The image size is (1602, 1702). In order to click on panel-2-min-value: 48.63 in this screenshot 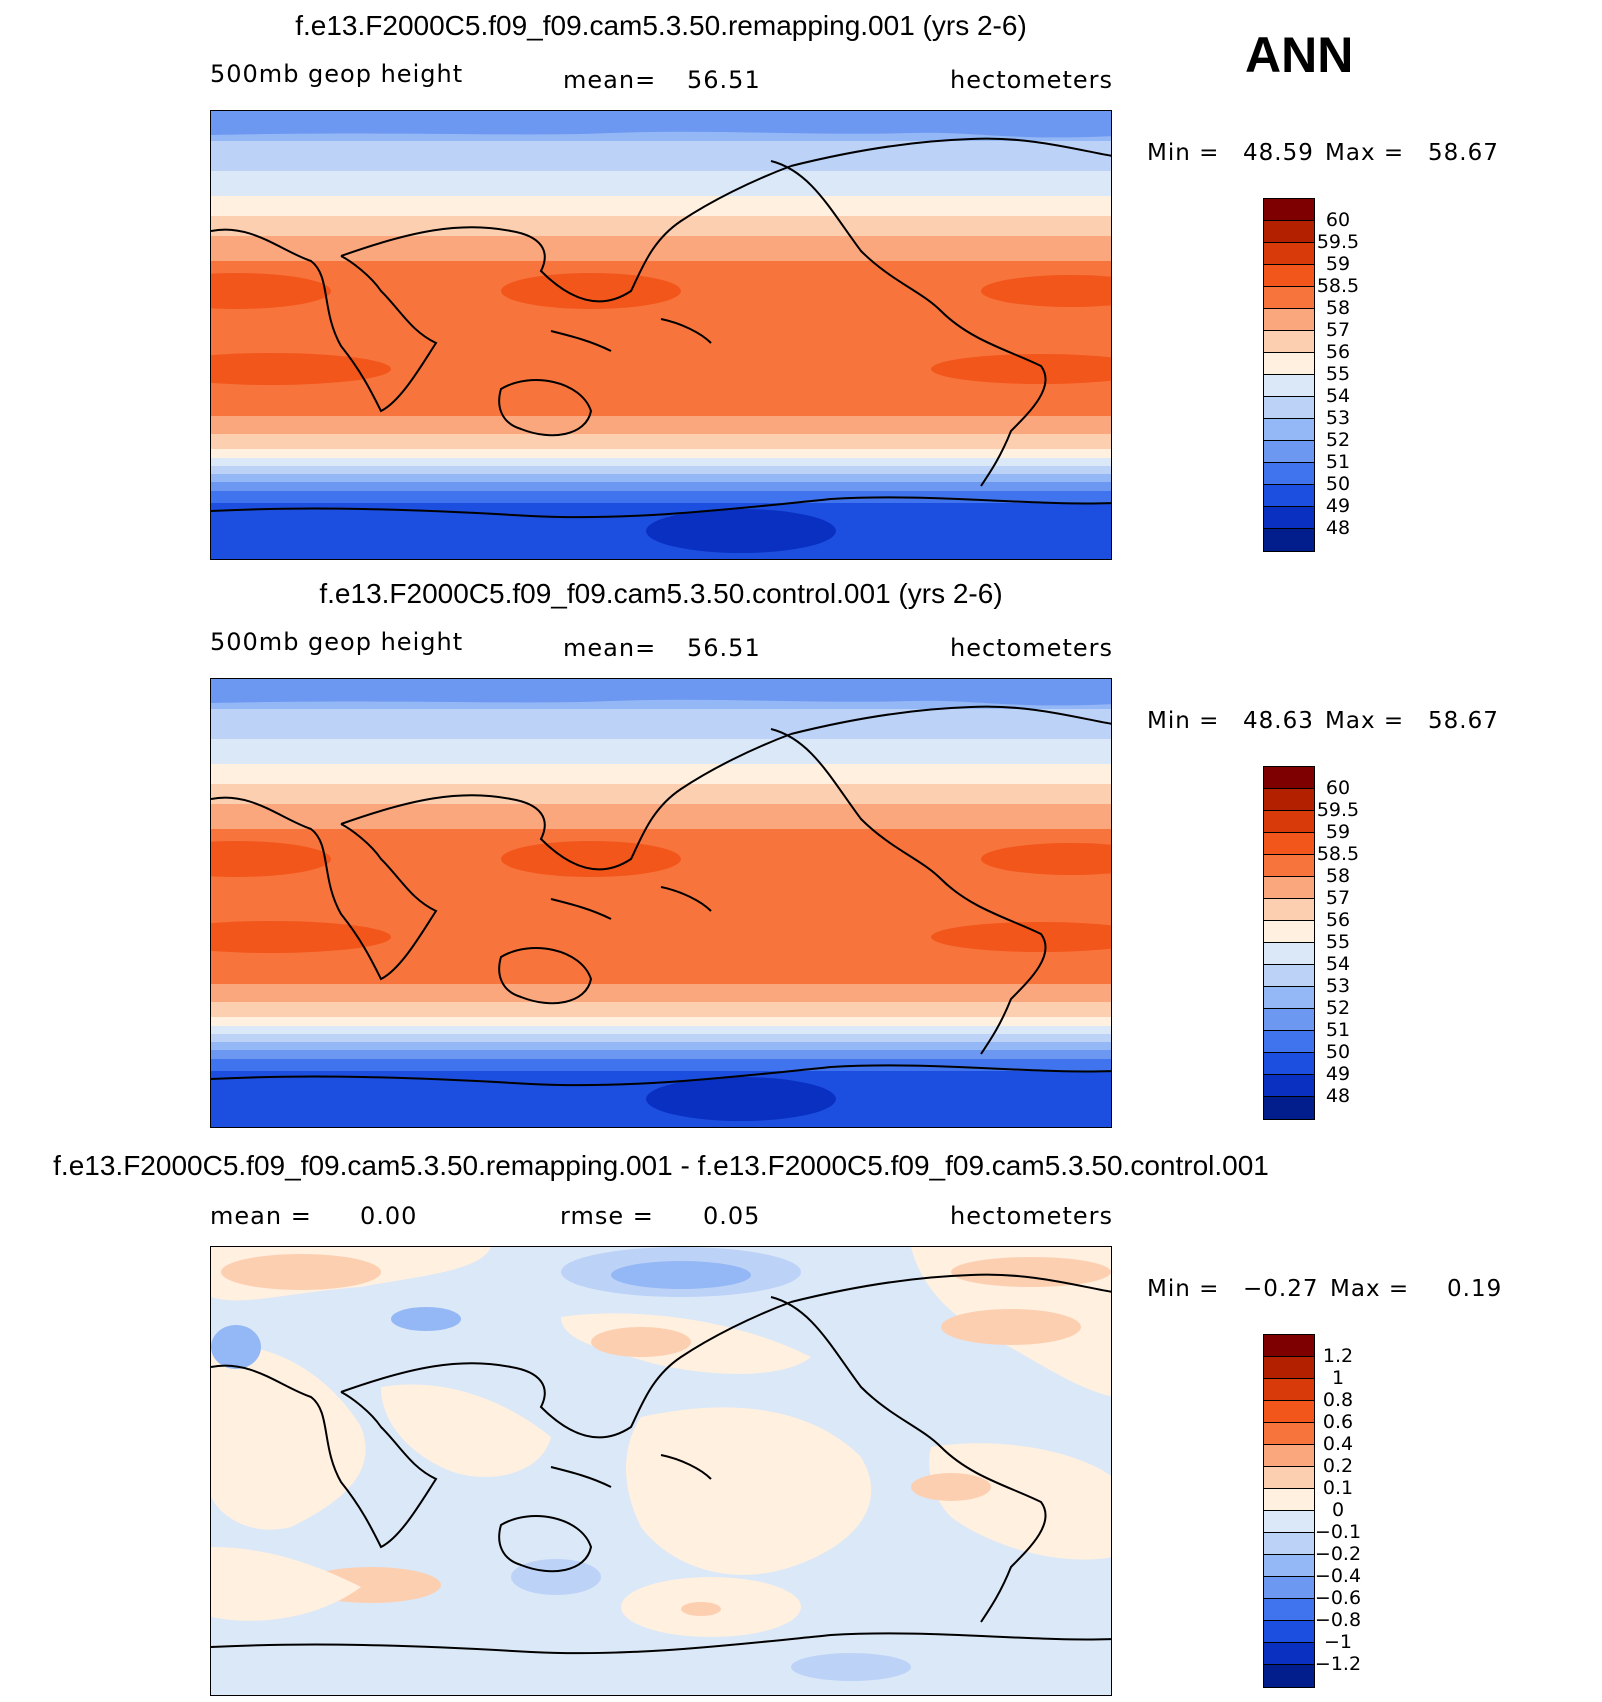, I will do `click(1278, 721)`.